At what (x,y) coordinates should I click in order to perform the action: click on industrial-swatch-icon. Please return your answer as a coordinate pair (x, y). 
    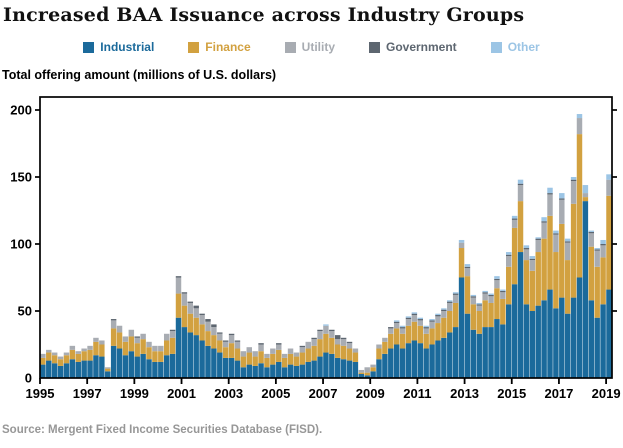
    Looking at the image, I should click on (89, 47).